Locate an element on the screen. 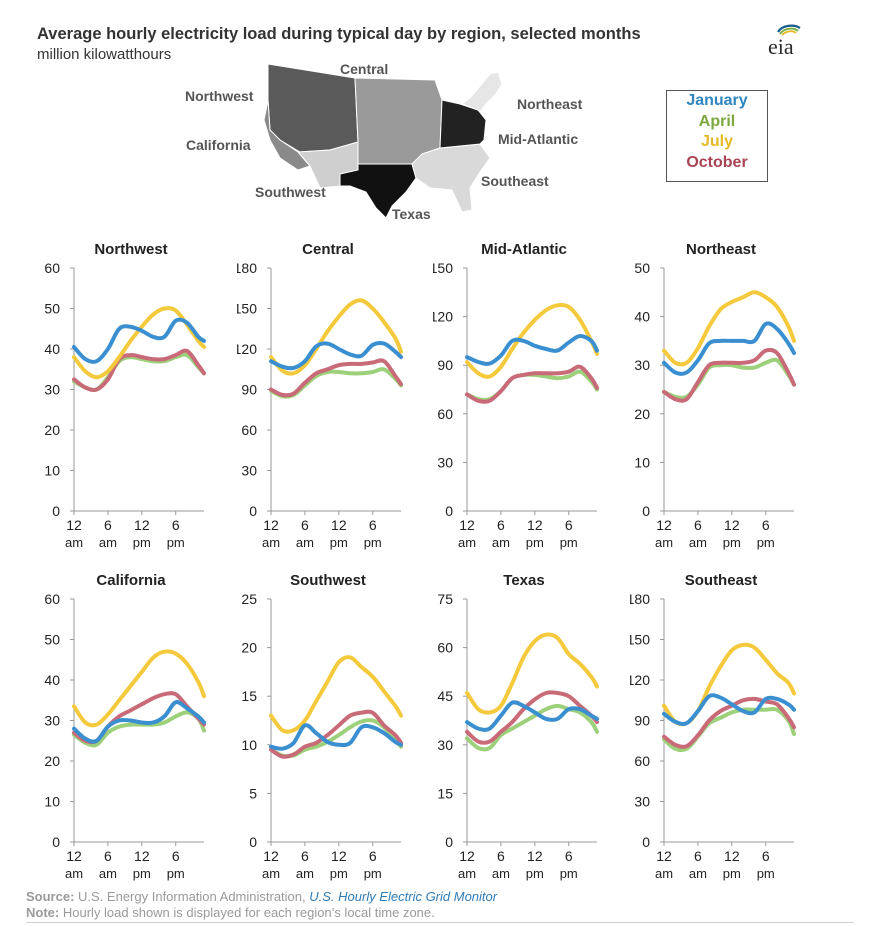 The width and height of the screenshot is (872, 926). chart-california: California 0 10 20 30 40 50 60 12 am 6 am 12 pm 6 pm is located at coordinates (125, 726).